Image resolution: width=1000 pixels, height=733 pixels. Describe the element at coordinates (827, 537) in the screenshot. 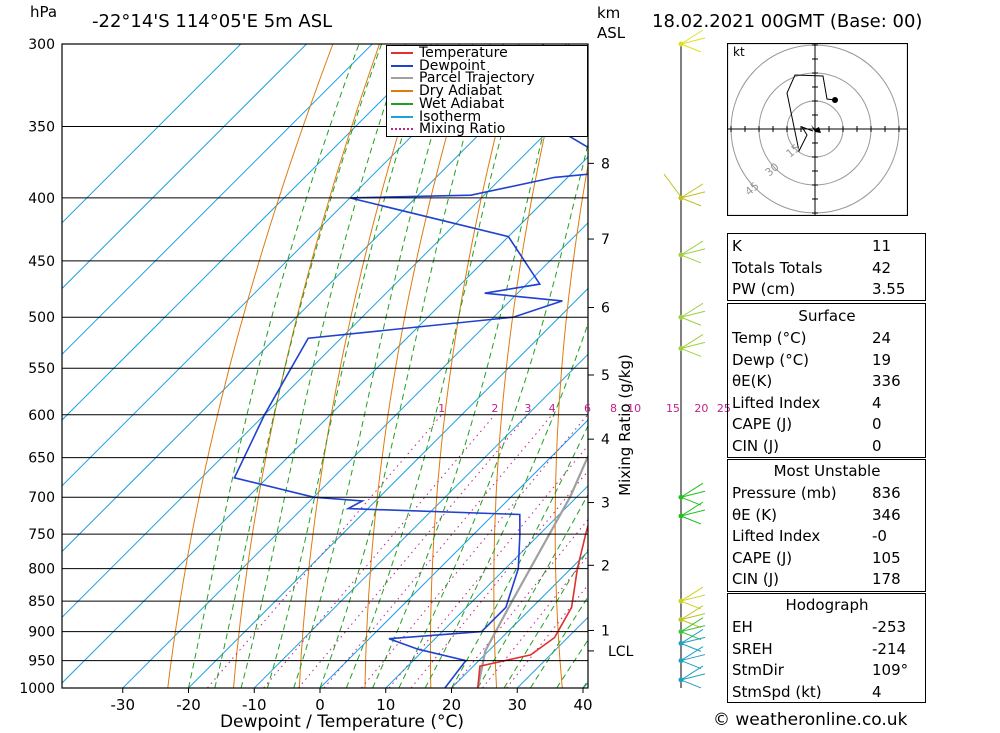

I see `stat-row: Lifted Index -0` at that location.